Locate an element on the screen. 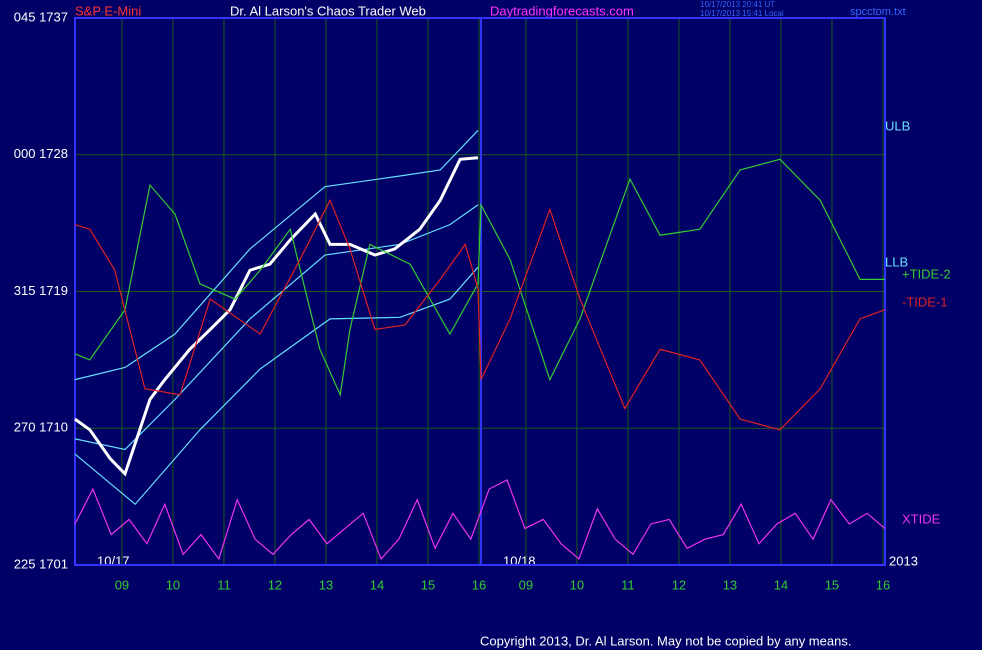  website: Daytradingforecasts.com is located at coordinates (562, 10).